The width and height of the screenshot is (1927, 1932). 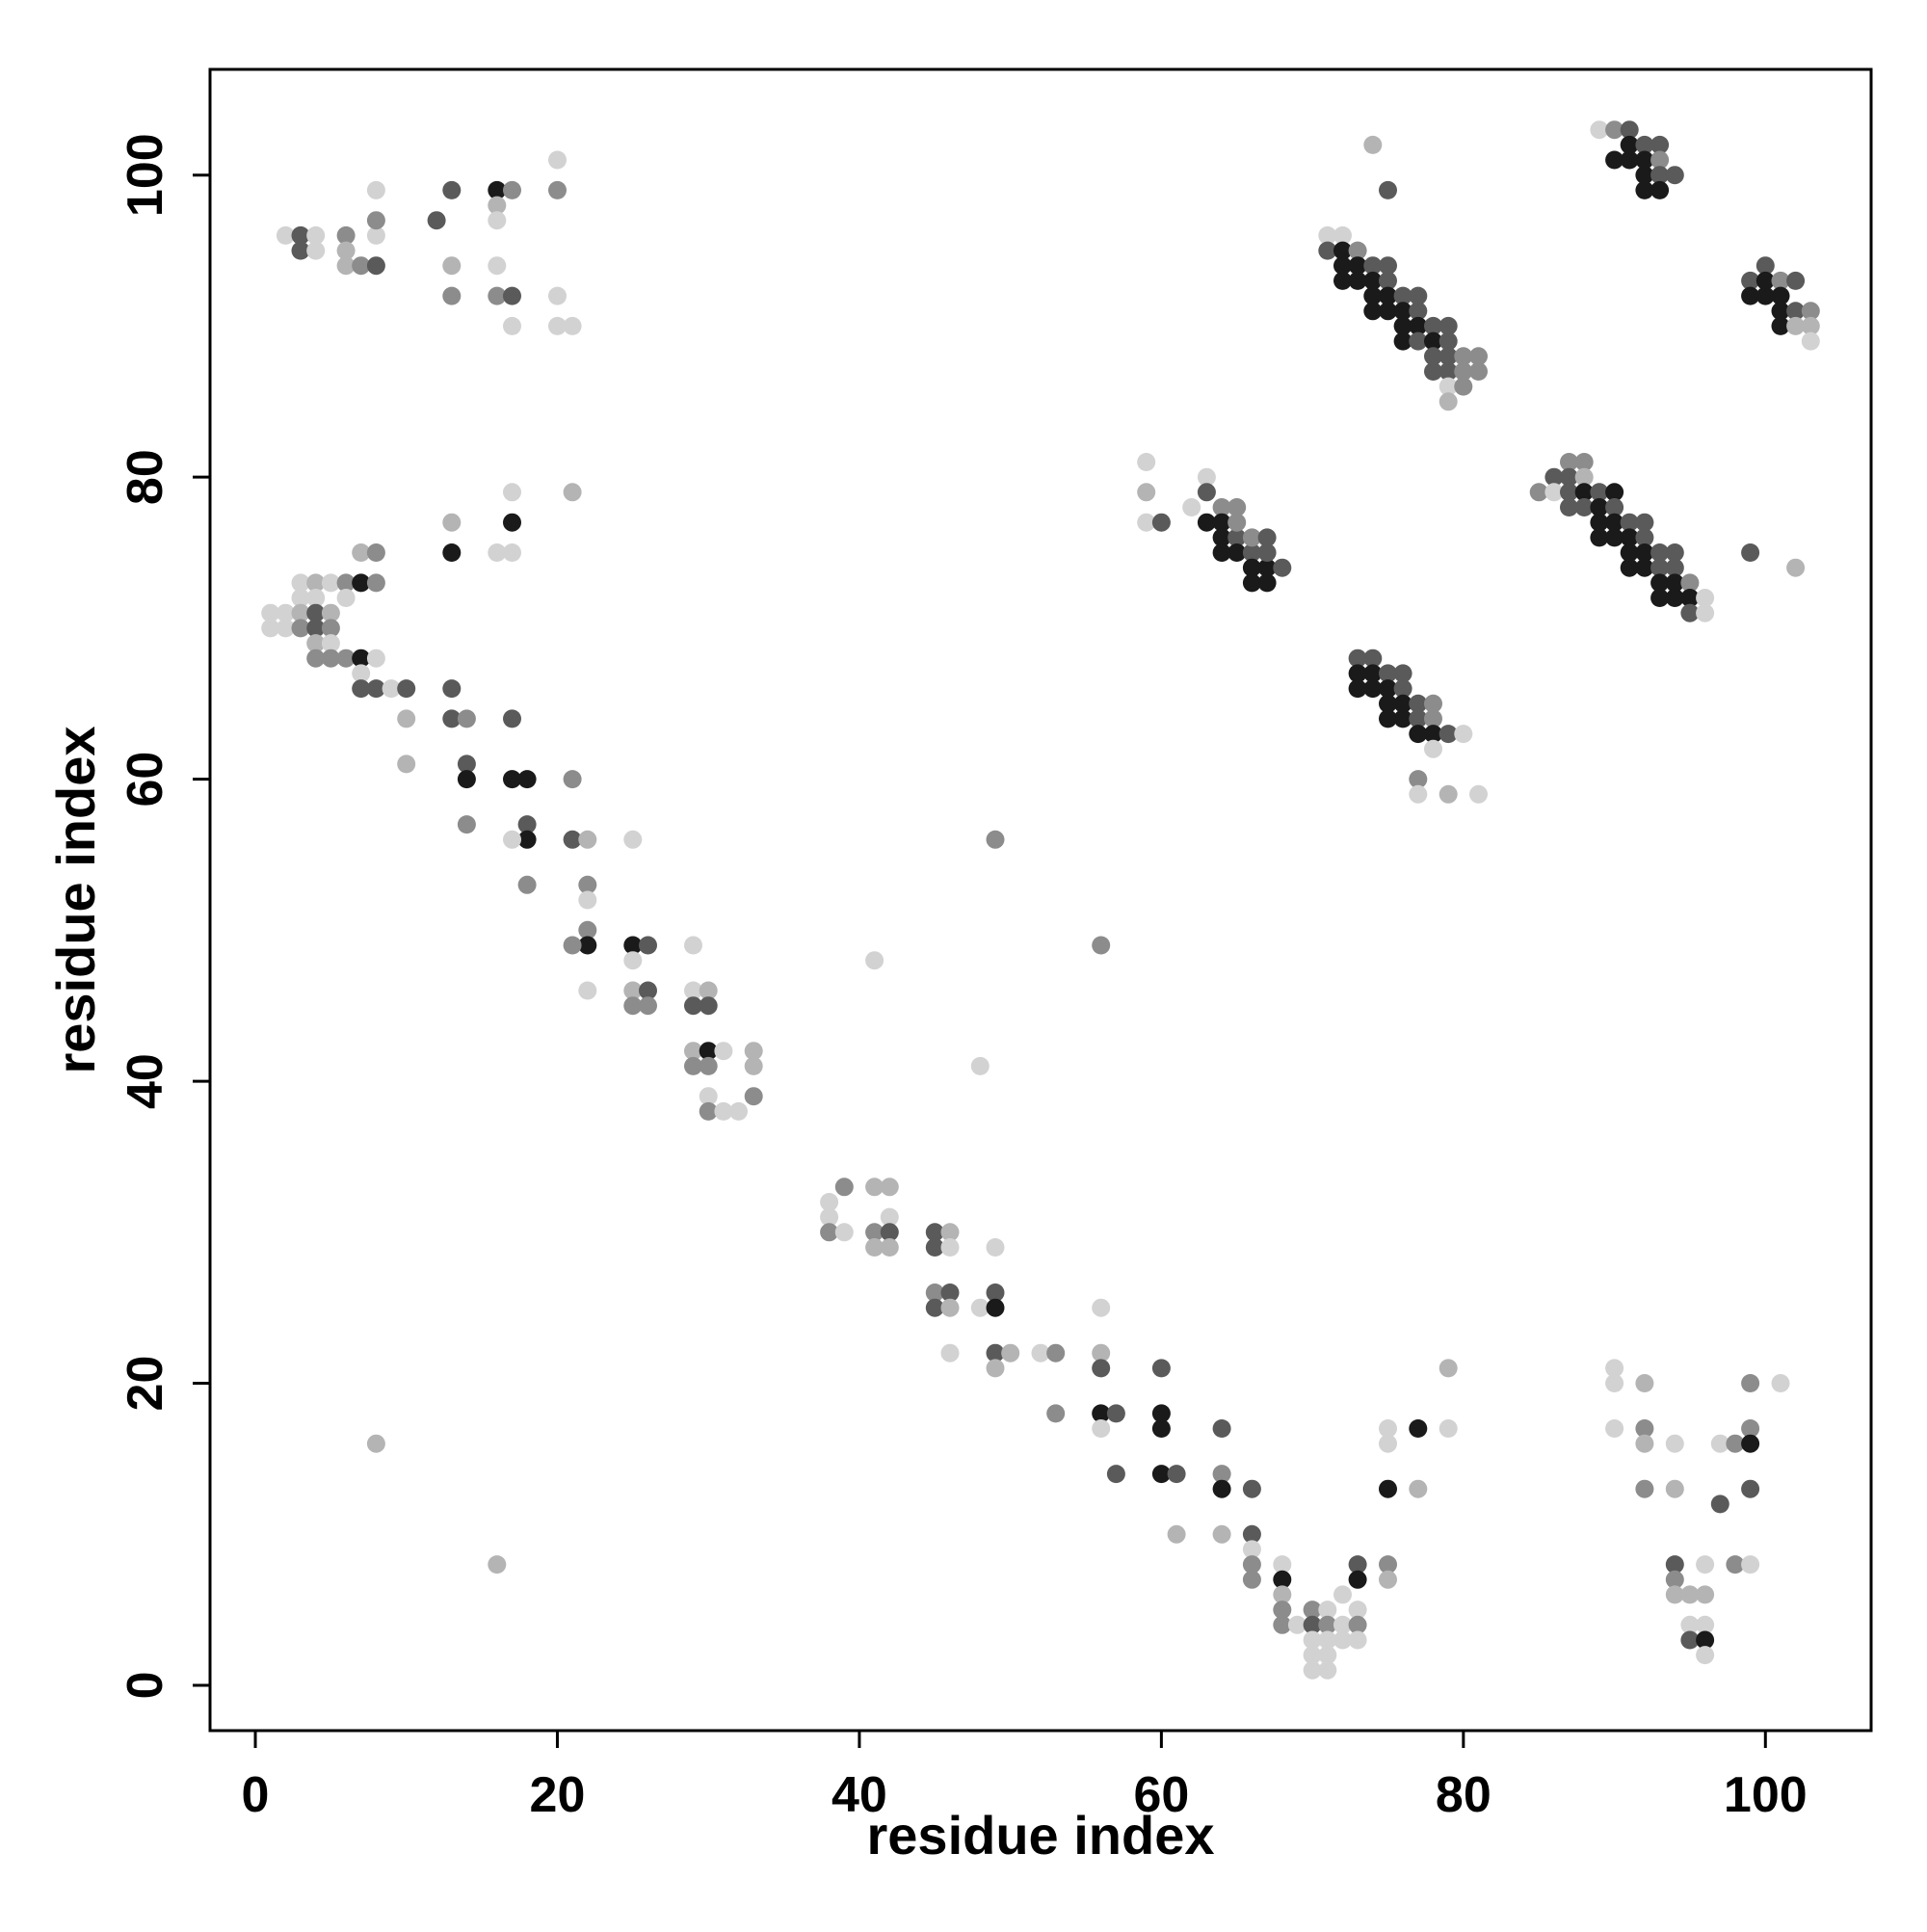 I want to click on y-tick-label: 40, so click(x=145, y=1081).